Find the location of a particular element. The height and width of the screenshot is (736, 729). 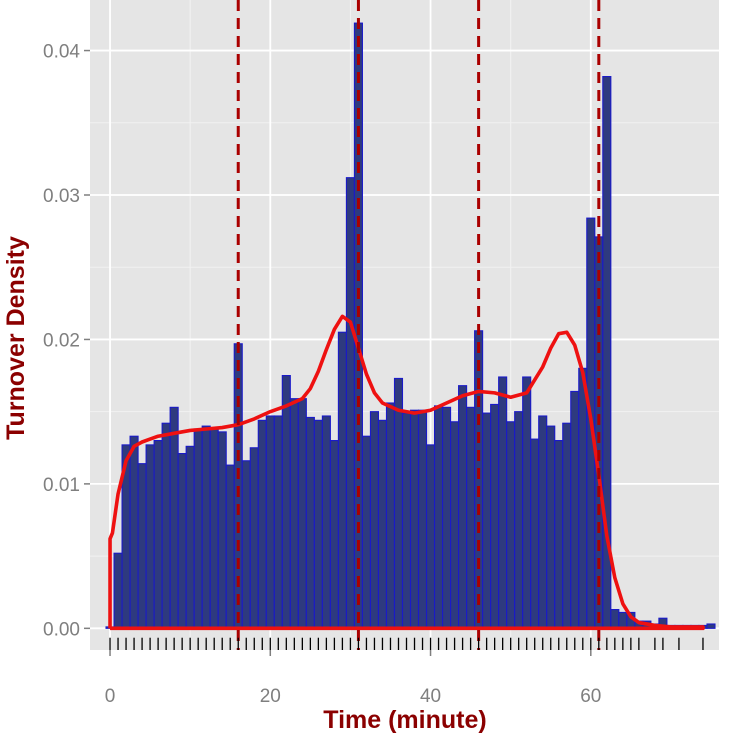

y-tick-label: 0.00 is located at coordinates (61, 629).